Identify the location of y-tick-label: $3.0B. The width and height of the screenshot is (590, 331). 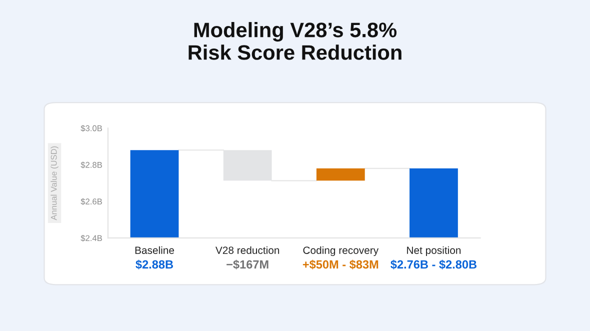
(91, 128).